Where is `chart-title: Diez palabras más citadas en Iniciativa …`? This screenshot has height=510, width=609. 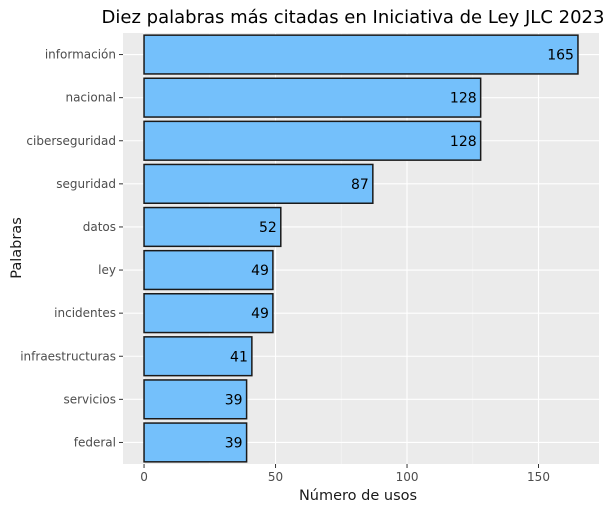 chart-title: Diez palabras más citadas en Iniciativa … is located at coordinates (353, 17).